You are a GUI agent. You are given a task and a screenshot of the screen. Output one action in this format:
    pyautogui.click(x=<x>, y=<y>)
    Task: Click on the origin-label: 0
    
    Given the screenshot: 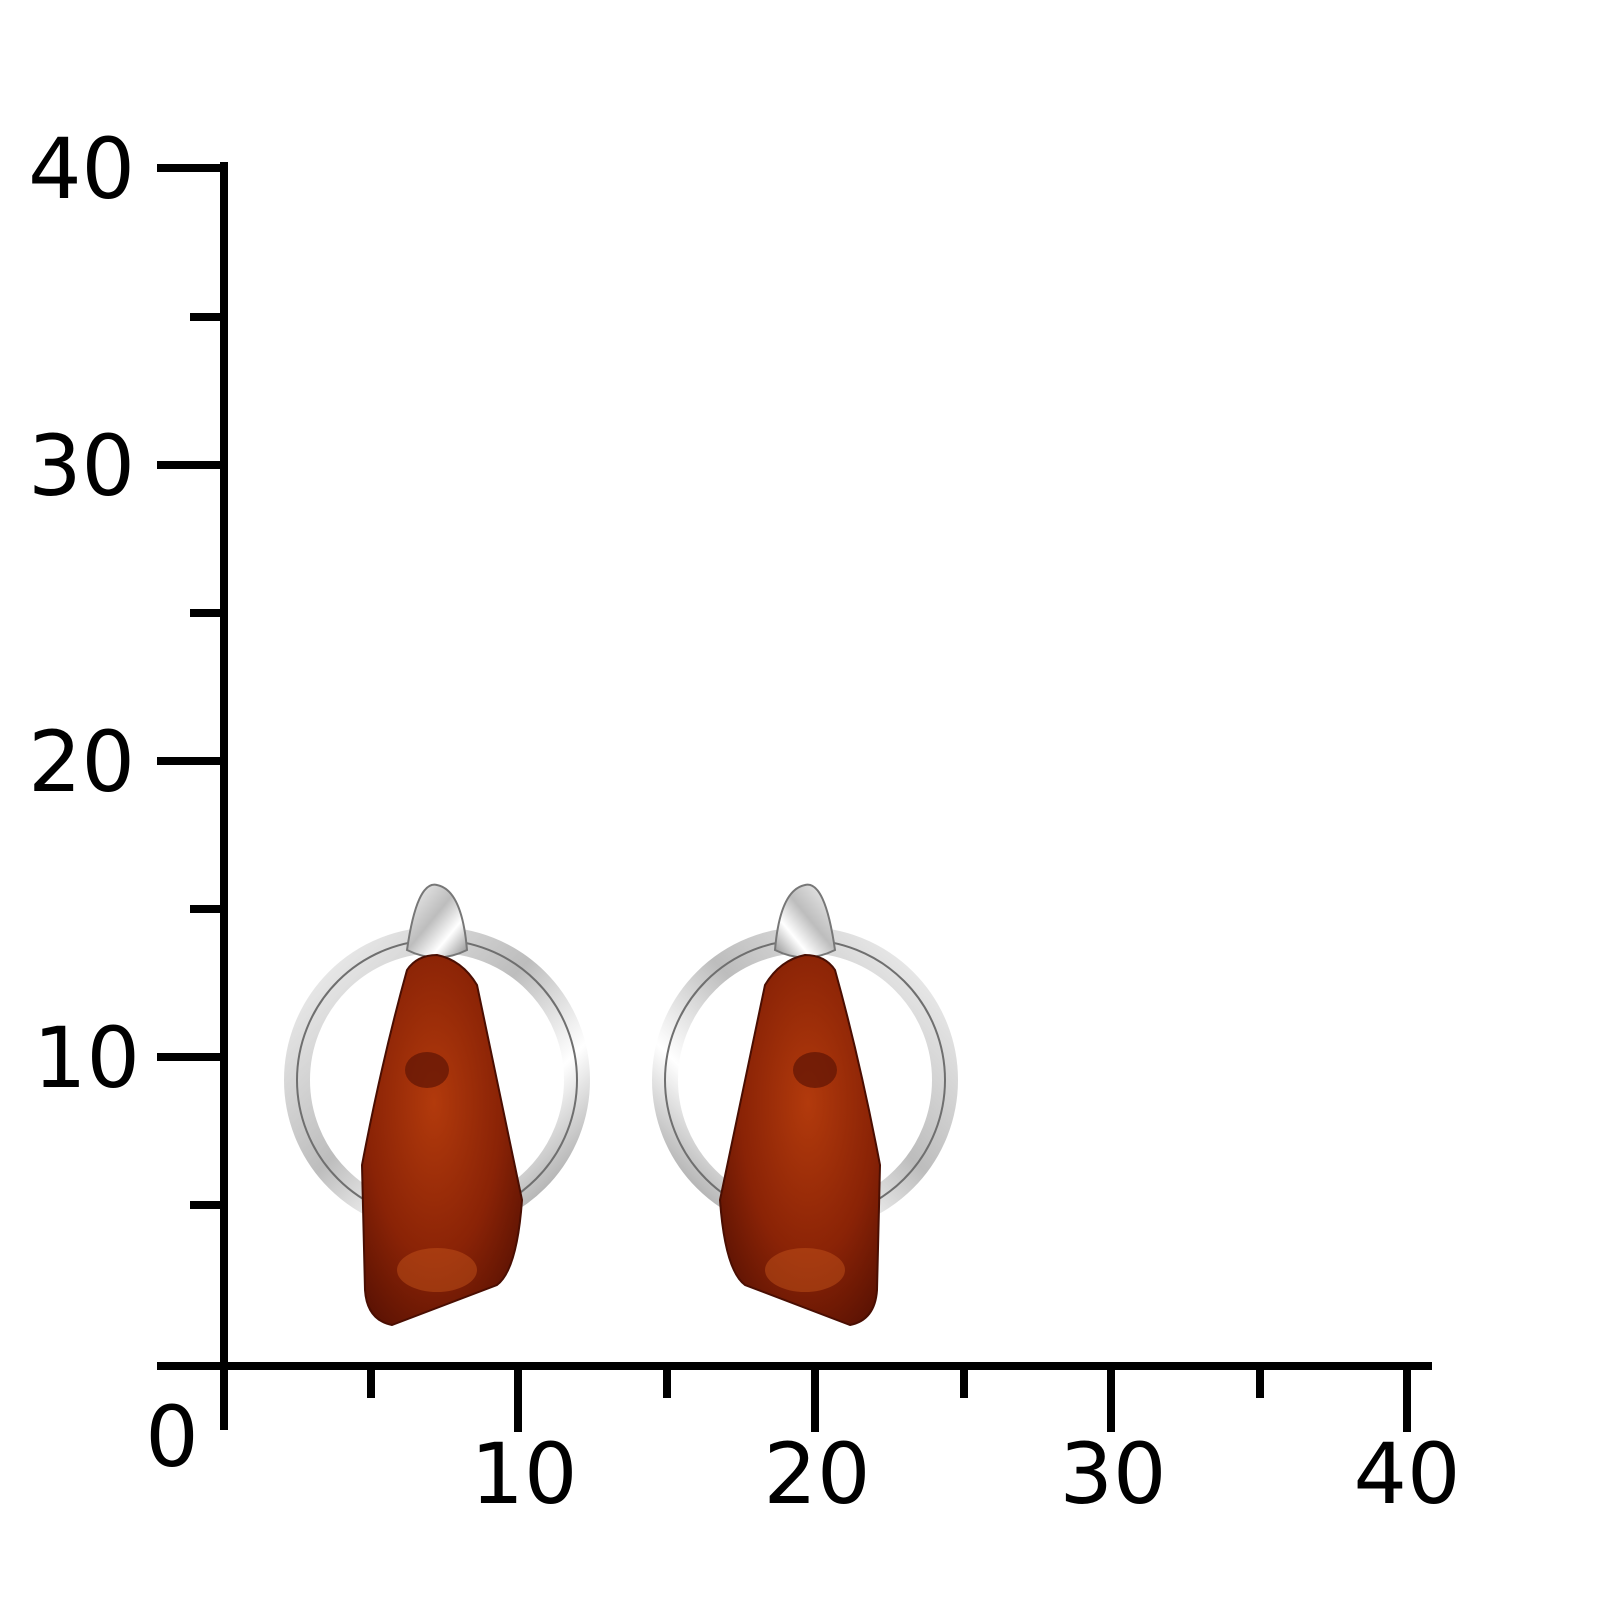 What is the action you would take?
    pyautogui.click(x=171, y=1437)
    